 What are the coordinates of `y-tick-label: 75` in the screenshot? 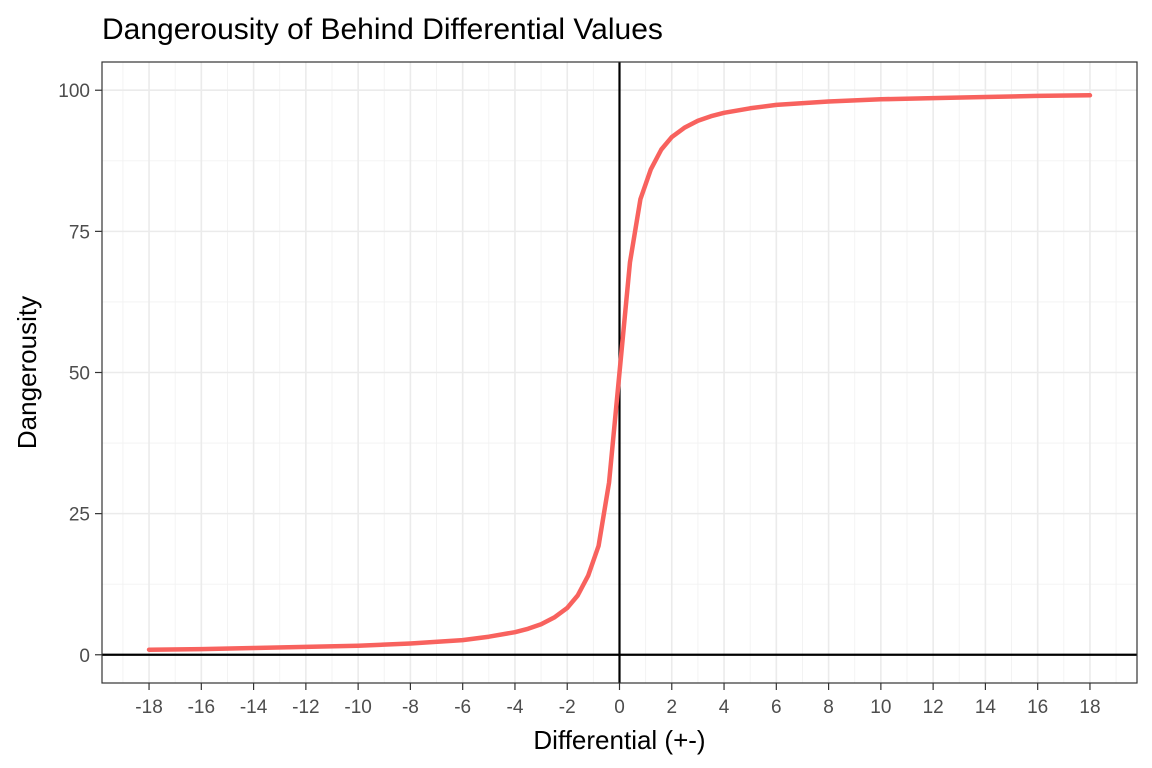 It's located at (79, 232).